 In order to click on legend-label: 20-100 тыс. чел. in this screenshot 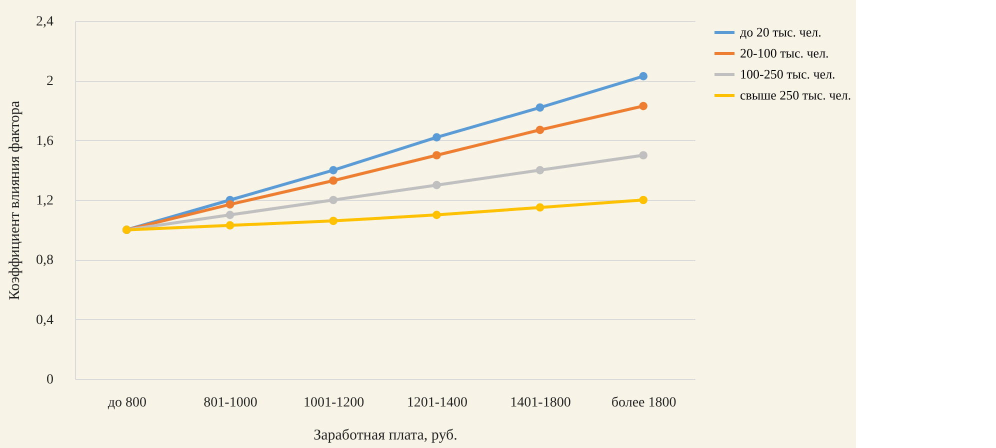, I will do `click(784, 53)`.